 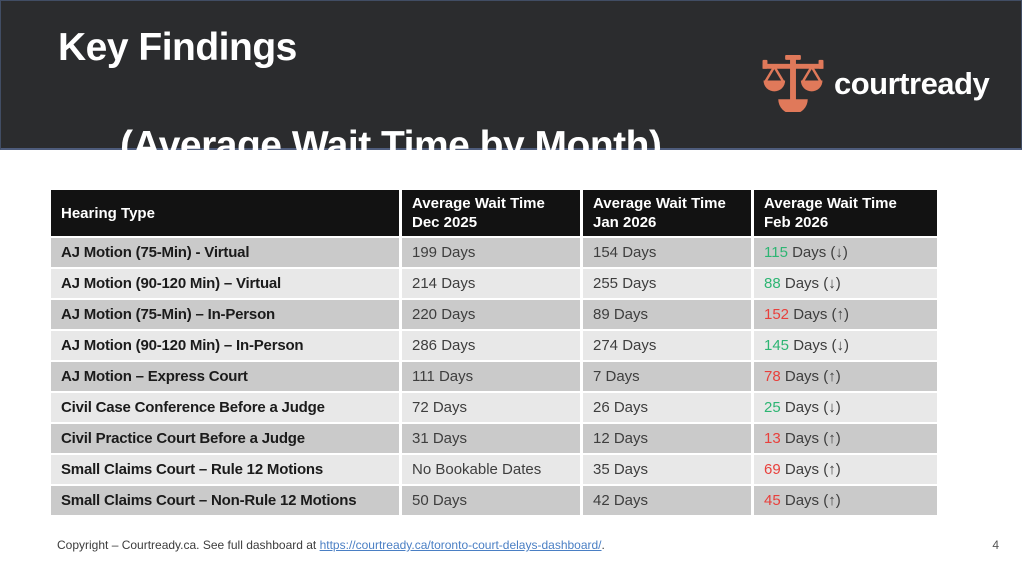 What do you see at coordinates (226, 346) in the screenshot?
I see `hearing-type-cell: AJ Motion (90-120 Min) – In-Person` at bounding box center [226, 346].